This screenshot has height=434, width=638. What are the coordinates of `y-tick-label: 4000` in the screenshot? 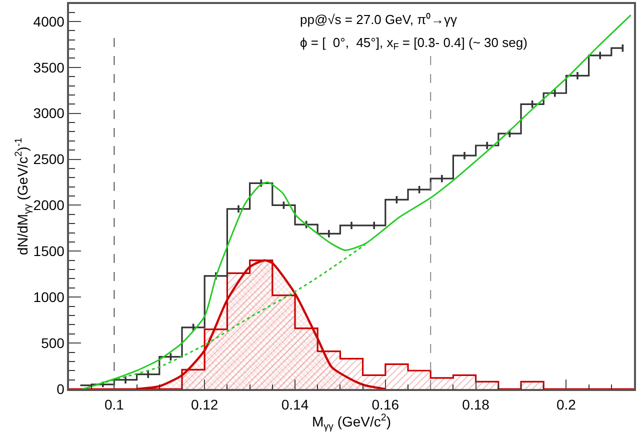 It's located at (49, 21).